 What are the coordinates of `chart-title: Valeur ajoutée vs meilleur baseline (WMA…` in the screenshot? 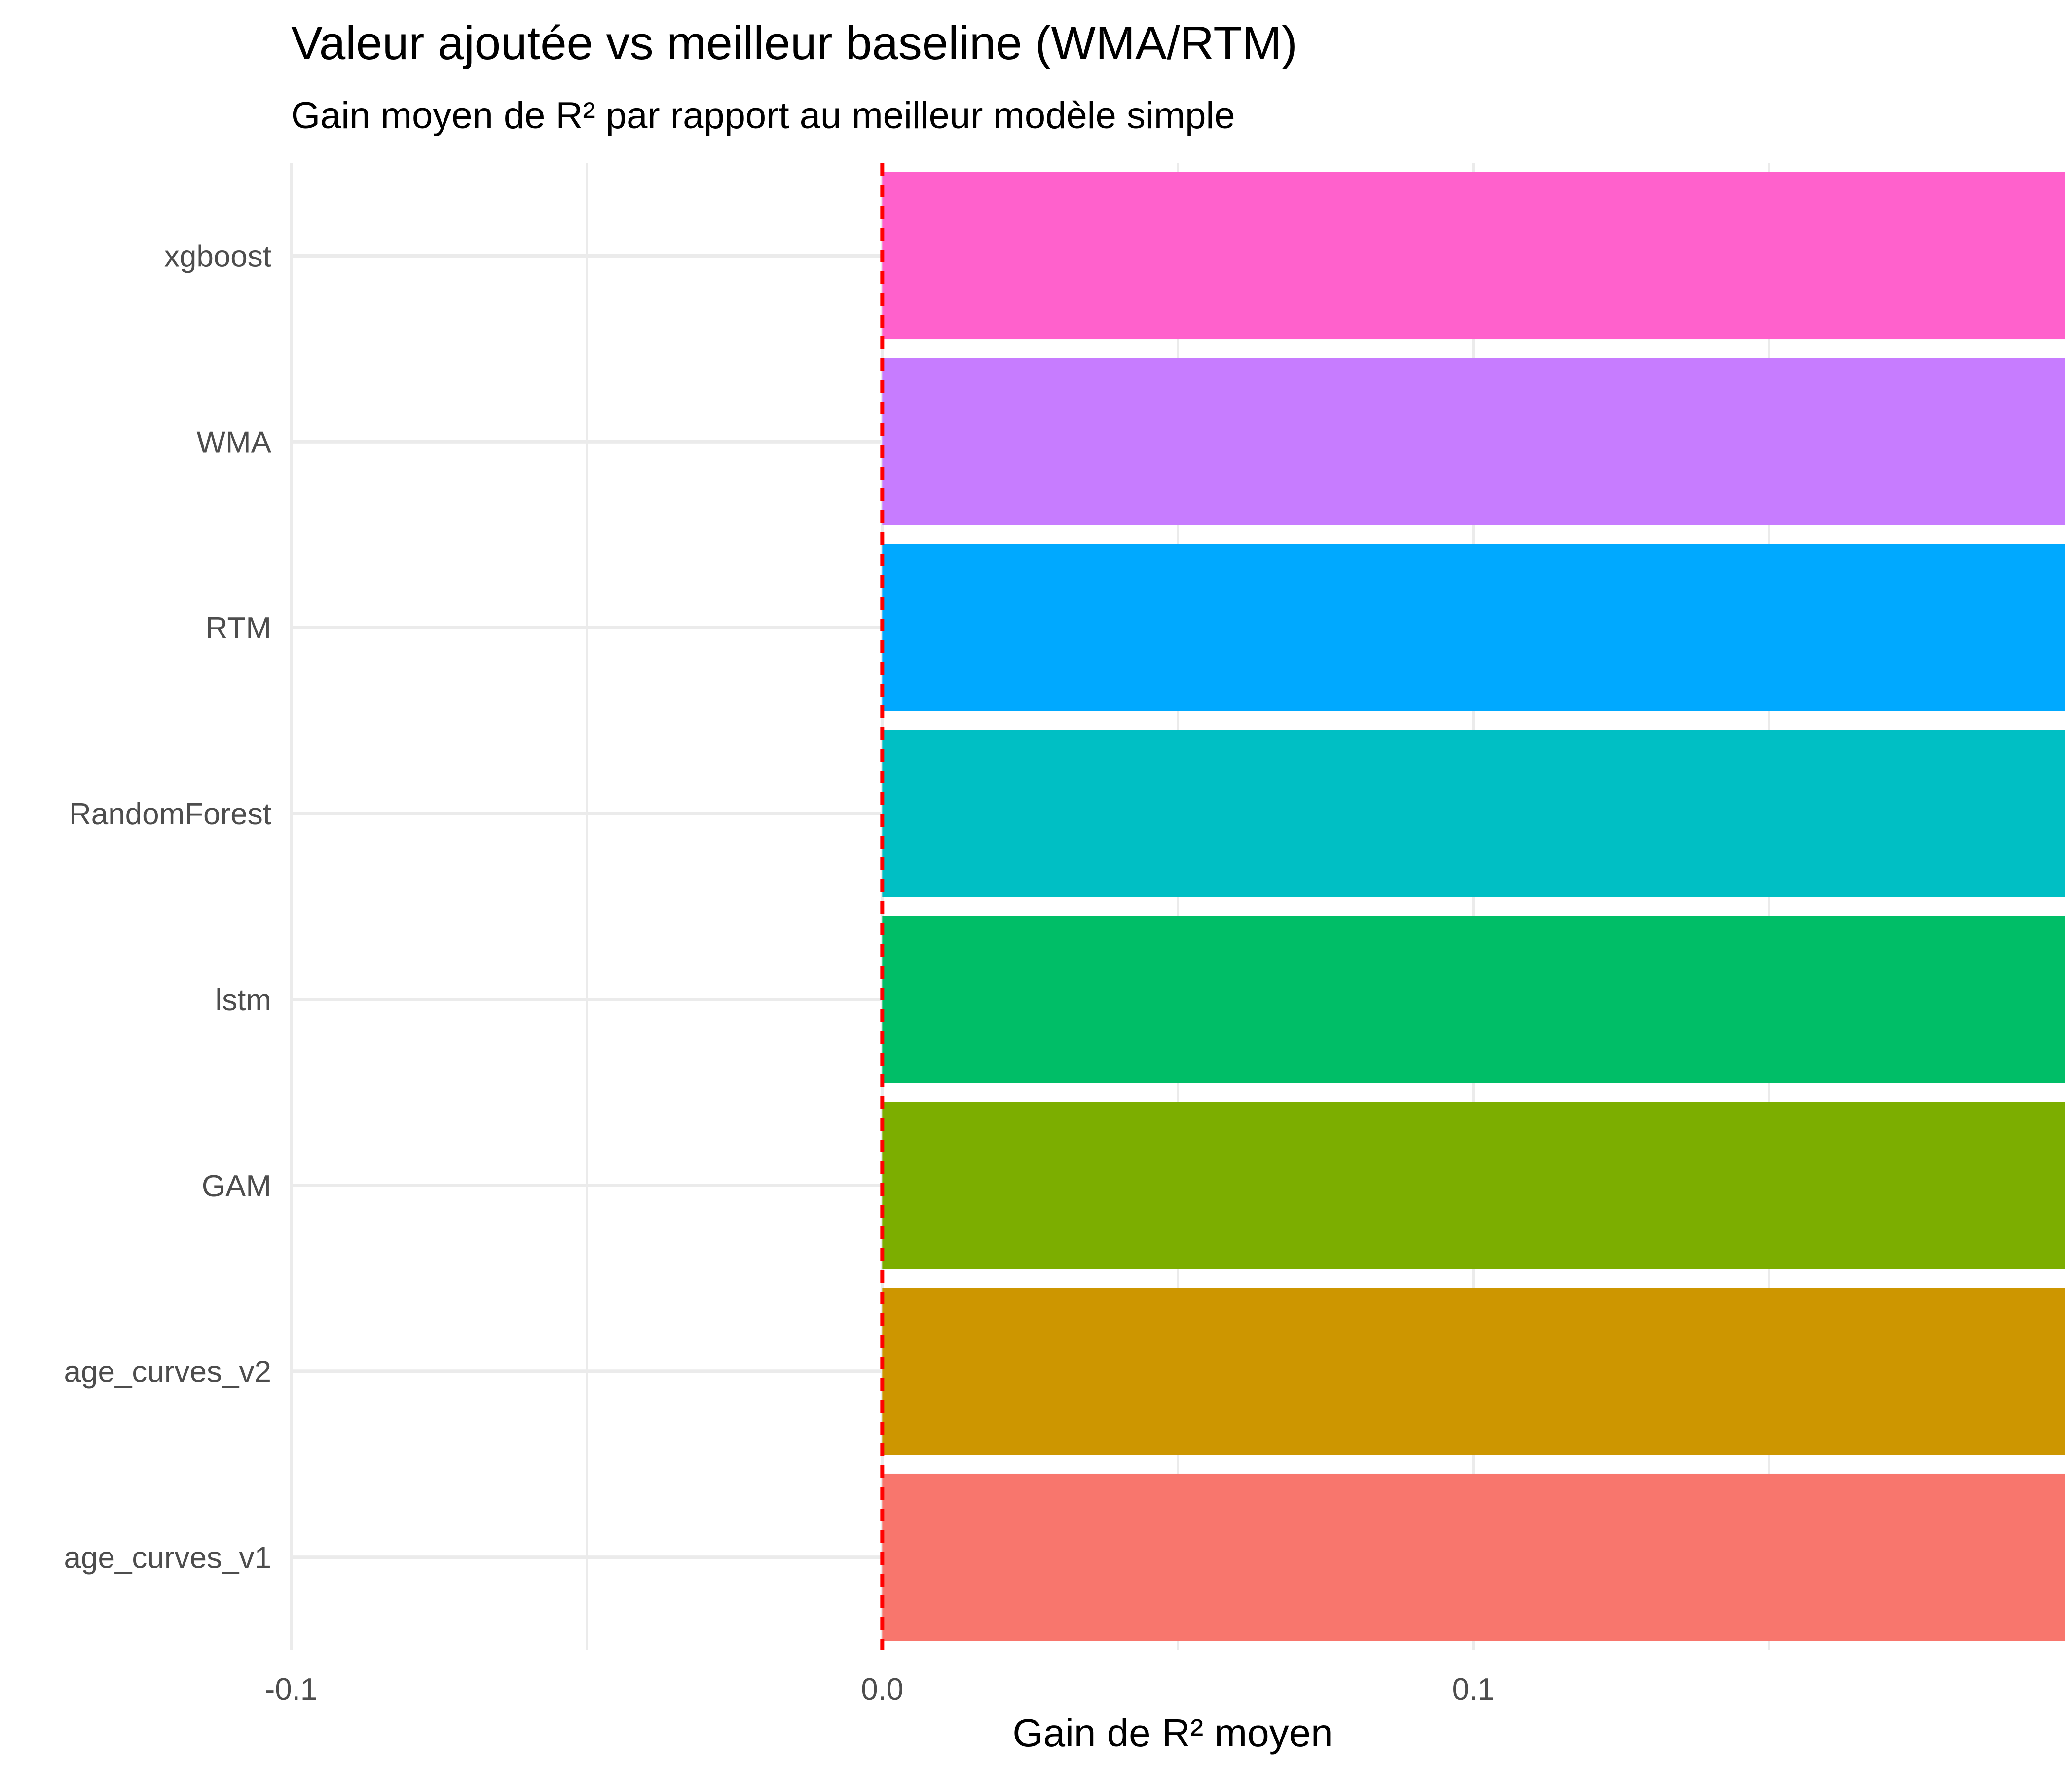 It's located at (794, 43).